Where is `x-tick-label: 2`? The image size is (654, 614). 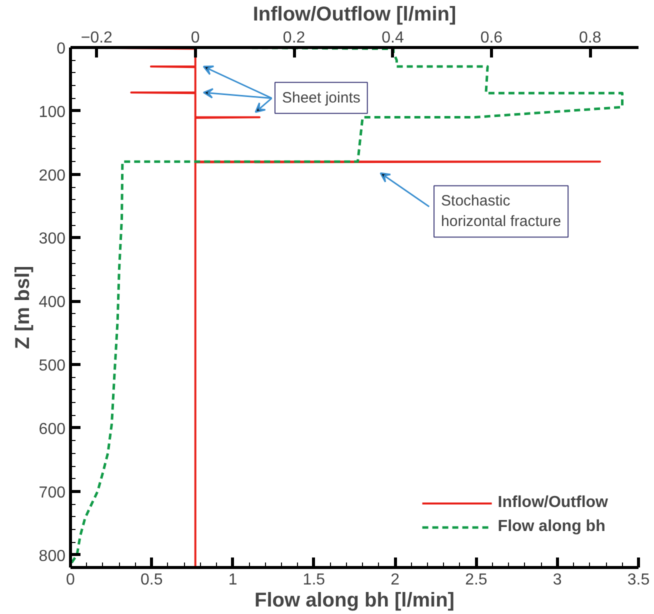 x-tick-label: 2 is located at coordinates (395, 580).